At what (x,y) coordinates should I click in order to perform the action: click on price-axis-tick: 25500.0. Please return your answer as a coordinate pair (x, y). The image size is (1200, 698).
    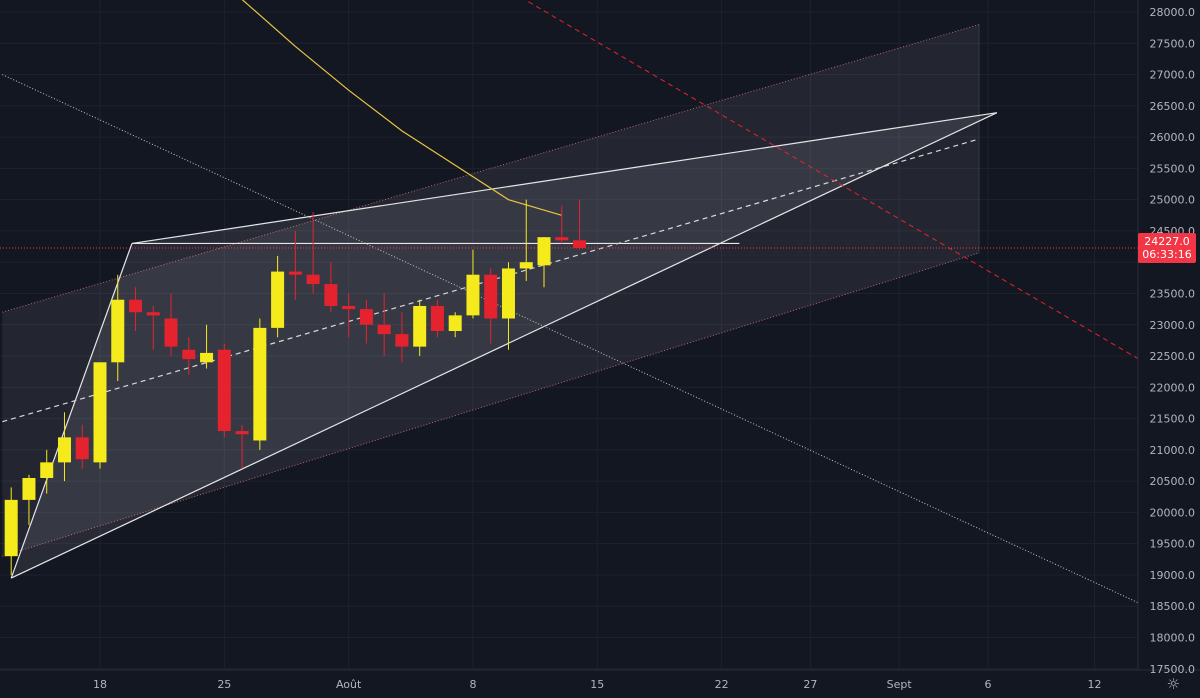
    Looking at the image, I should click on (1173, 168).